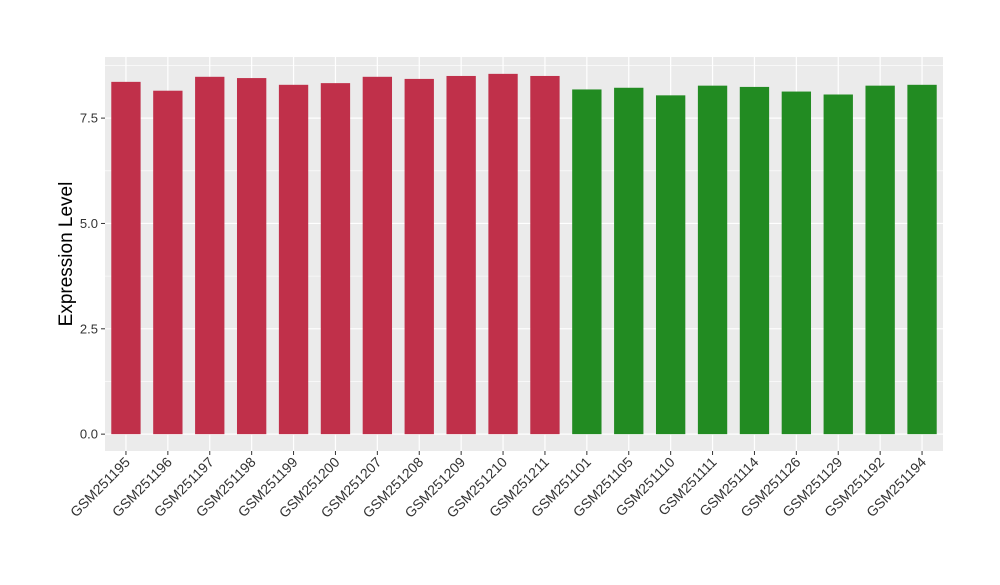 Image resolution: width=1000 pixels, height=585 pixels. What do you see at coordinates (168, 262) in the screenshot?
I see `bar-gsm251196` at bounding box center [168, 262].